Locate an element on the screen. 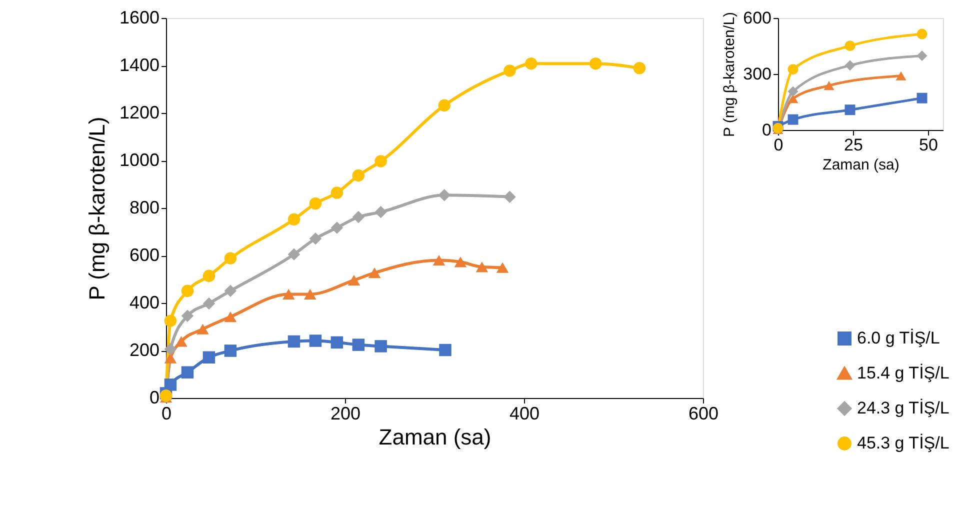 The width and height of the screenshot is (980, 532). x-tick-label: 600 is located at coordinates (703, 414).